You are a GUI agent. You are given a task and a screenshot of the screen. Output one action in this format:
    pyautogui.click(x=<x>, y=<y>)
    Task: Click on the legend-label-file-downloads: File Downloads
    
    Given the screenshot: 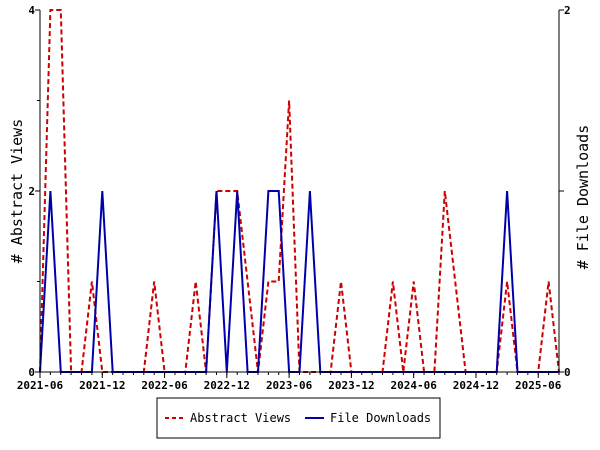 What is the action you would take?
    pyautogui.click(x=380, y=418)
    